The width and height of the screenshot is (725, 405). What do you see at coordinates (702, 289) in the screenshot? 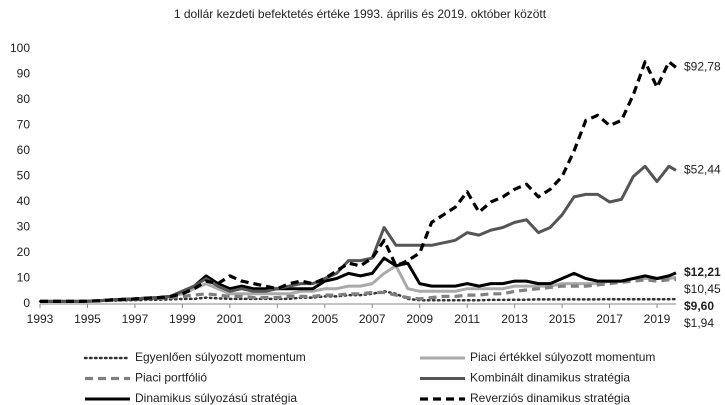
I see `end-label: $10,45` at bounding box center [702, 289].